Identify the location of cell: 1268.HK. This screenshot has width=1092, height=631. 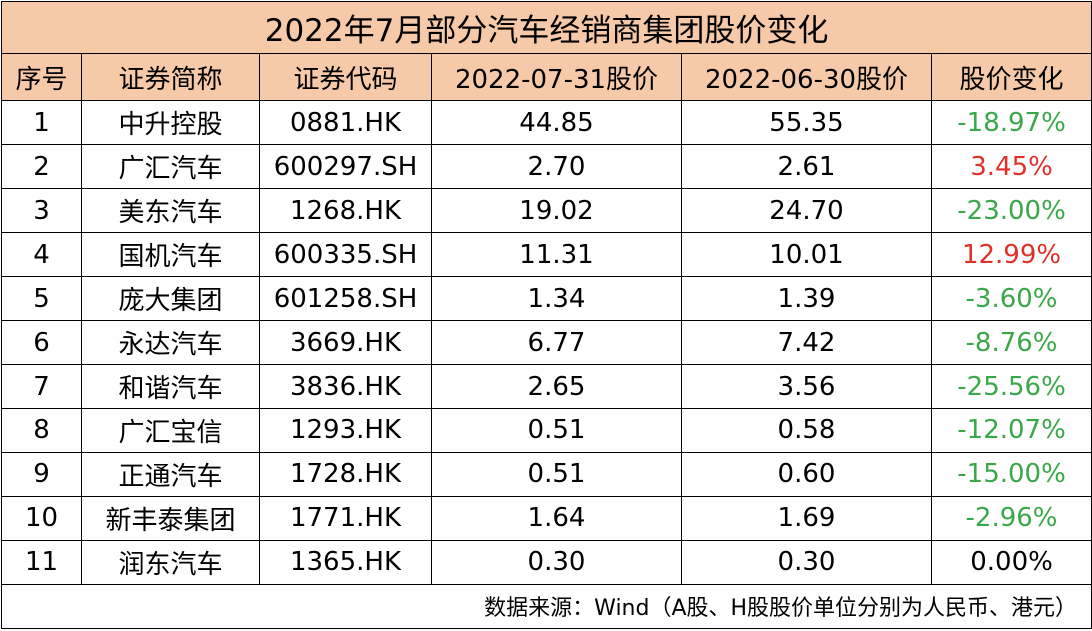
(345, 211).